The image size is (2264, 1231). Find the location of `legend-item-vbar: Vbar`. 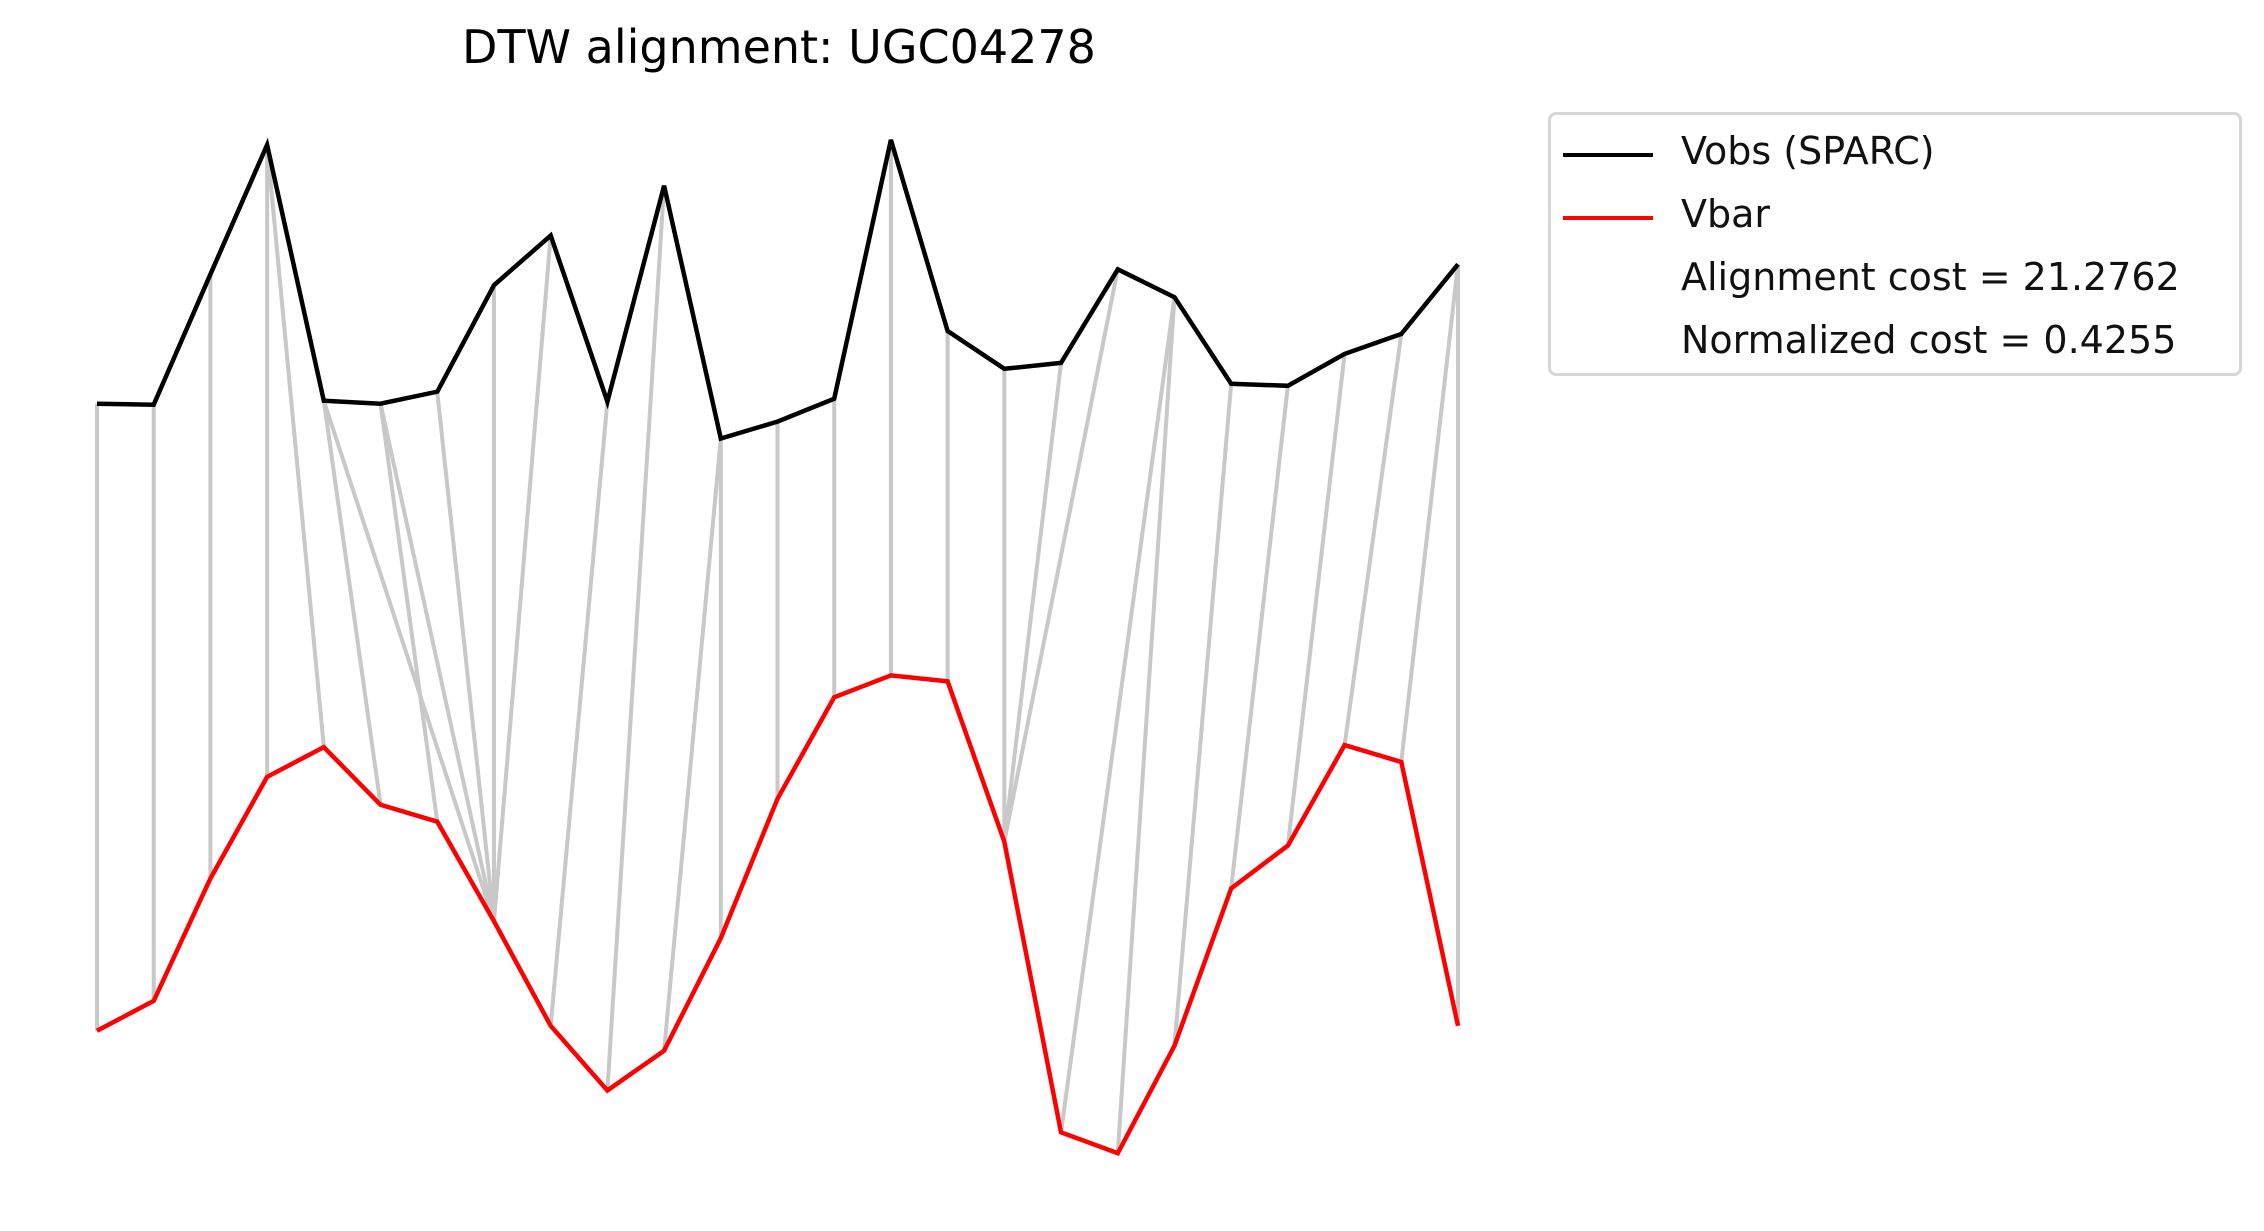

legend-item-vbar: Vbar is located at coordinates (1895, 217).